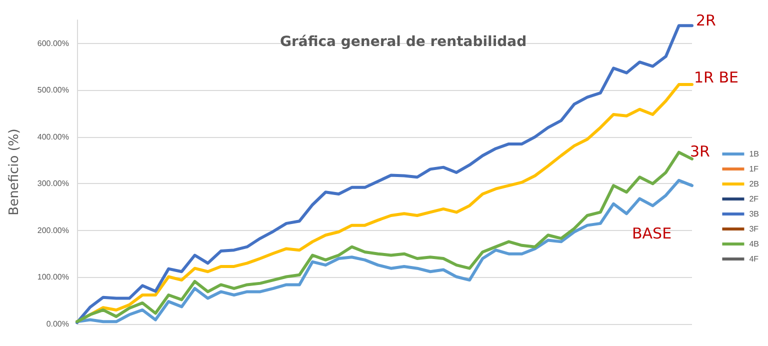 This screenshot has height=346, width=768. I want to click on legend-label: 2B, so click(754, 184).